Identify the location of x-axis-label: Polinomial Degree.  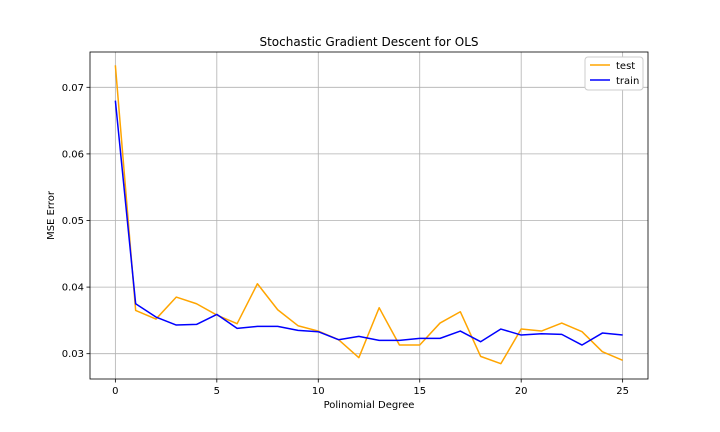
(369, 405).